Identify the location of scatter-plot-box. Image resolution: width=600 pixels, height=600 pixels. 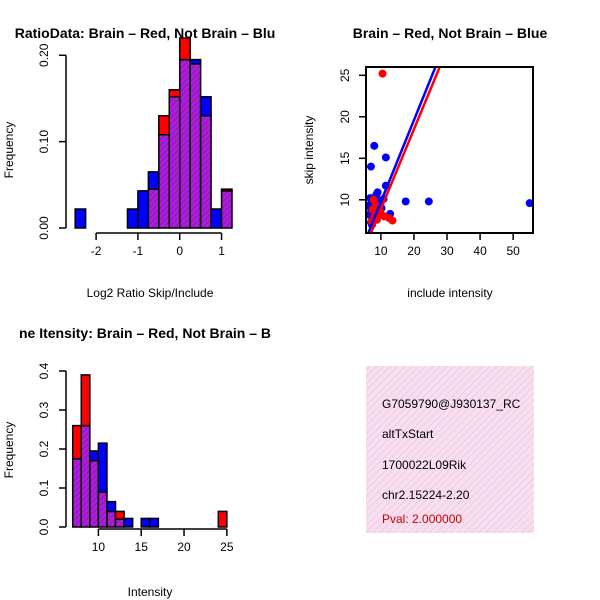
(449, 150).